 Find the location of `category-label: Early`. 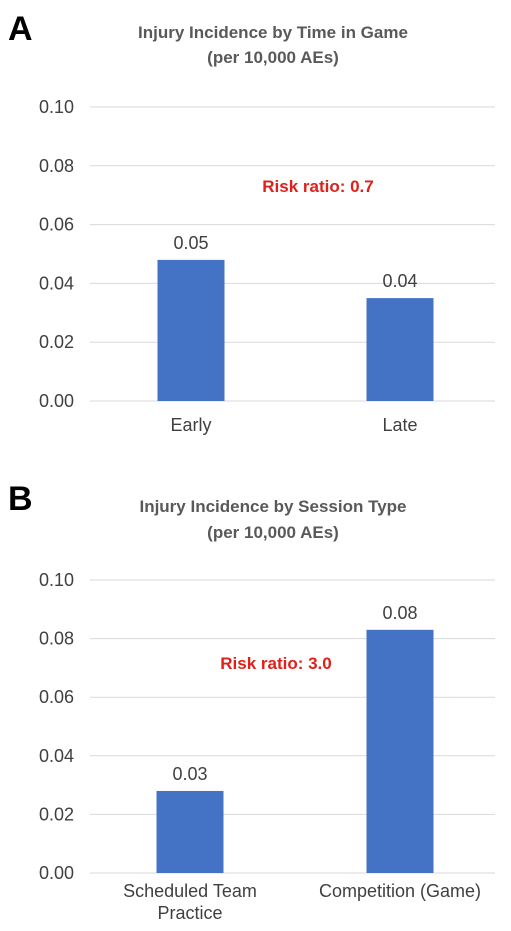

category-label: Early is located at coordinates (190, 425).